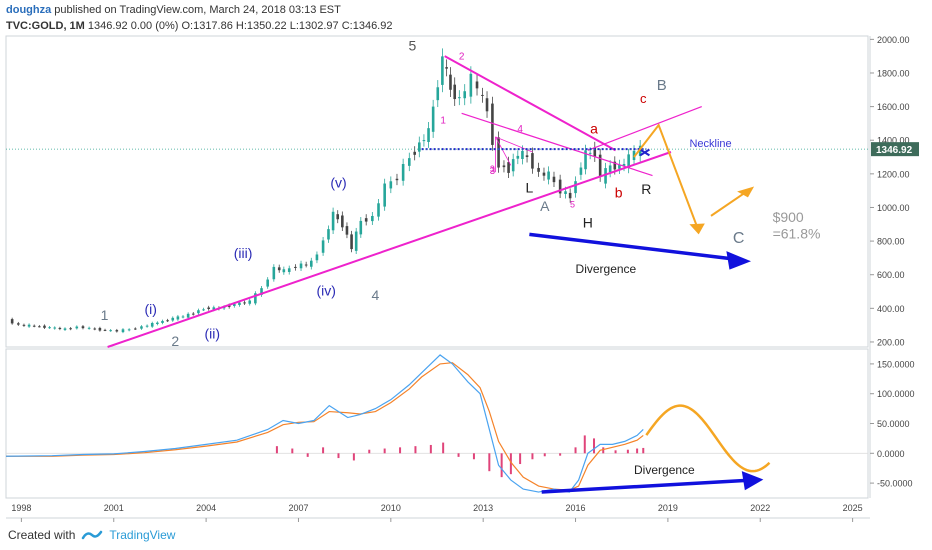 The image size is (932, 550). What do you see at coordinates (895, 149) in the screenshot?
I see `last-price-box` at bounding box center [895, 149].